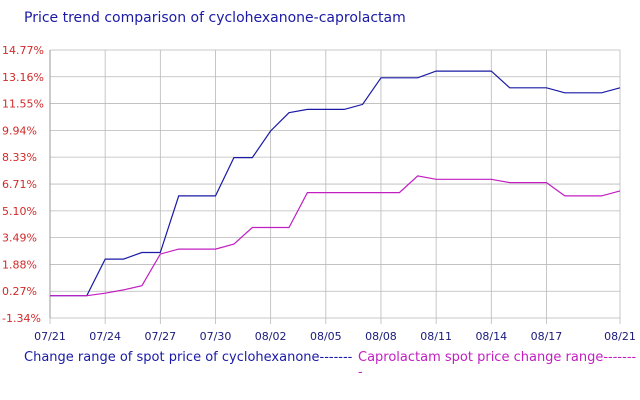 Image resolution: width=640 pixels, height=400 pixels. Describe the element at coordinates (160, 336) in the screenshot. I see `x-tick-label: 07/27` at that location.